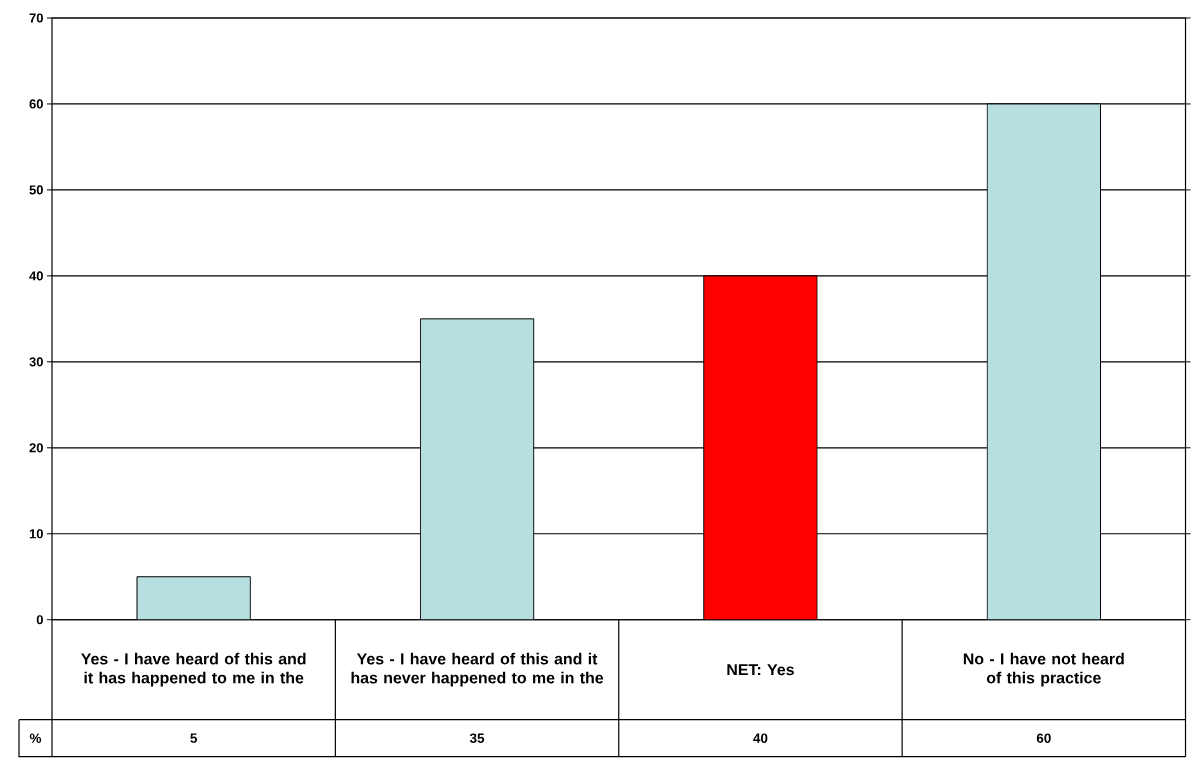  Describe the element at coordinates (477, 669) in the screenshot. I see `x-tick-label: Yes - I have heard of this and it has never happened to me in the` at that location.